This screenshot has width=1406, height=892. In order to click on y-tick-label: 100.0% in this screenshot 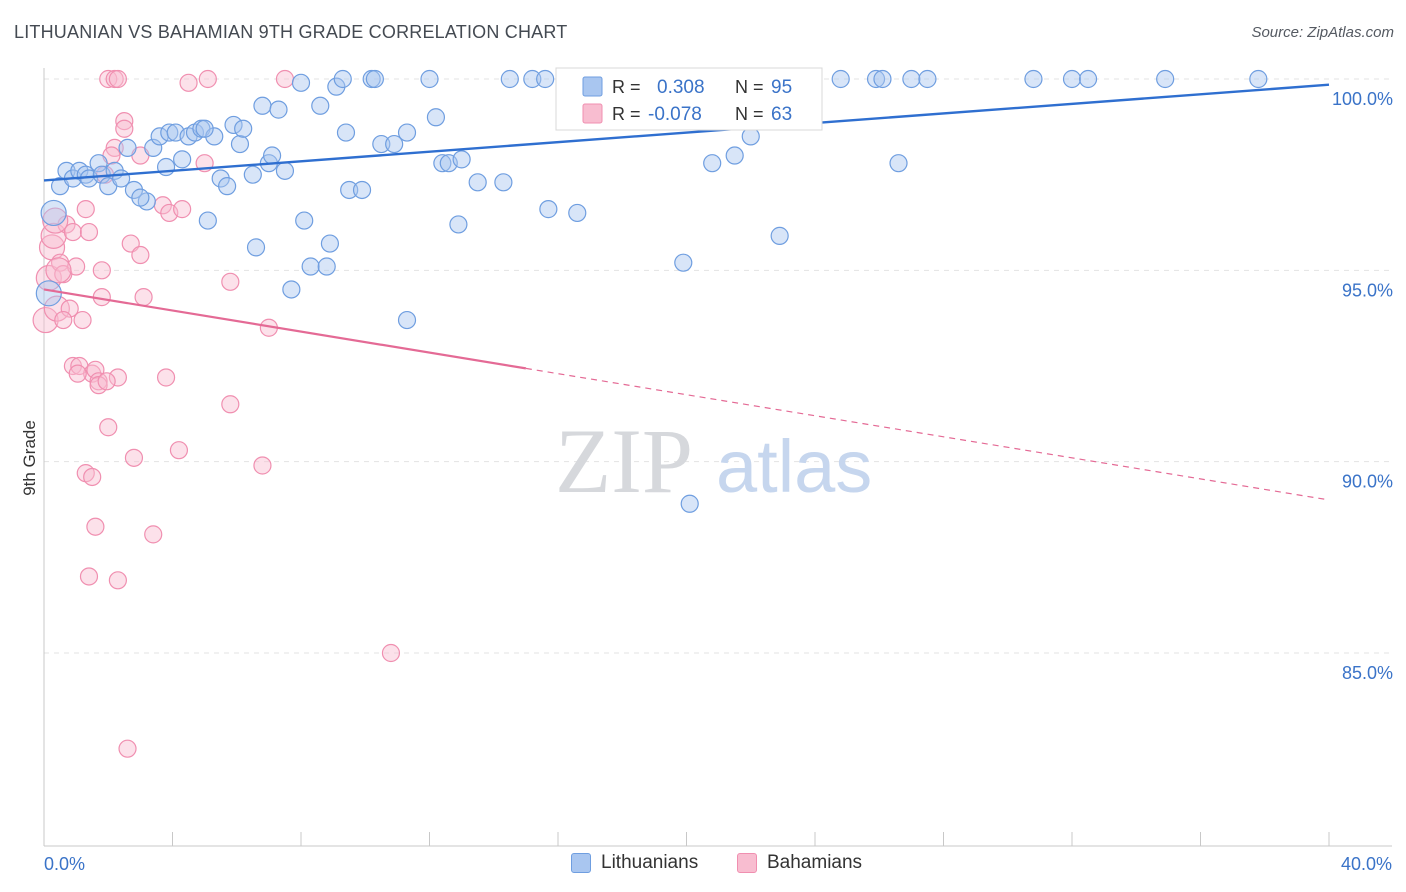, I will do `click(1362, 99)`.